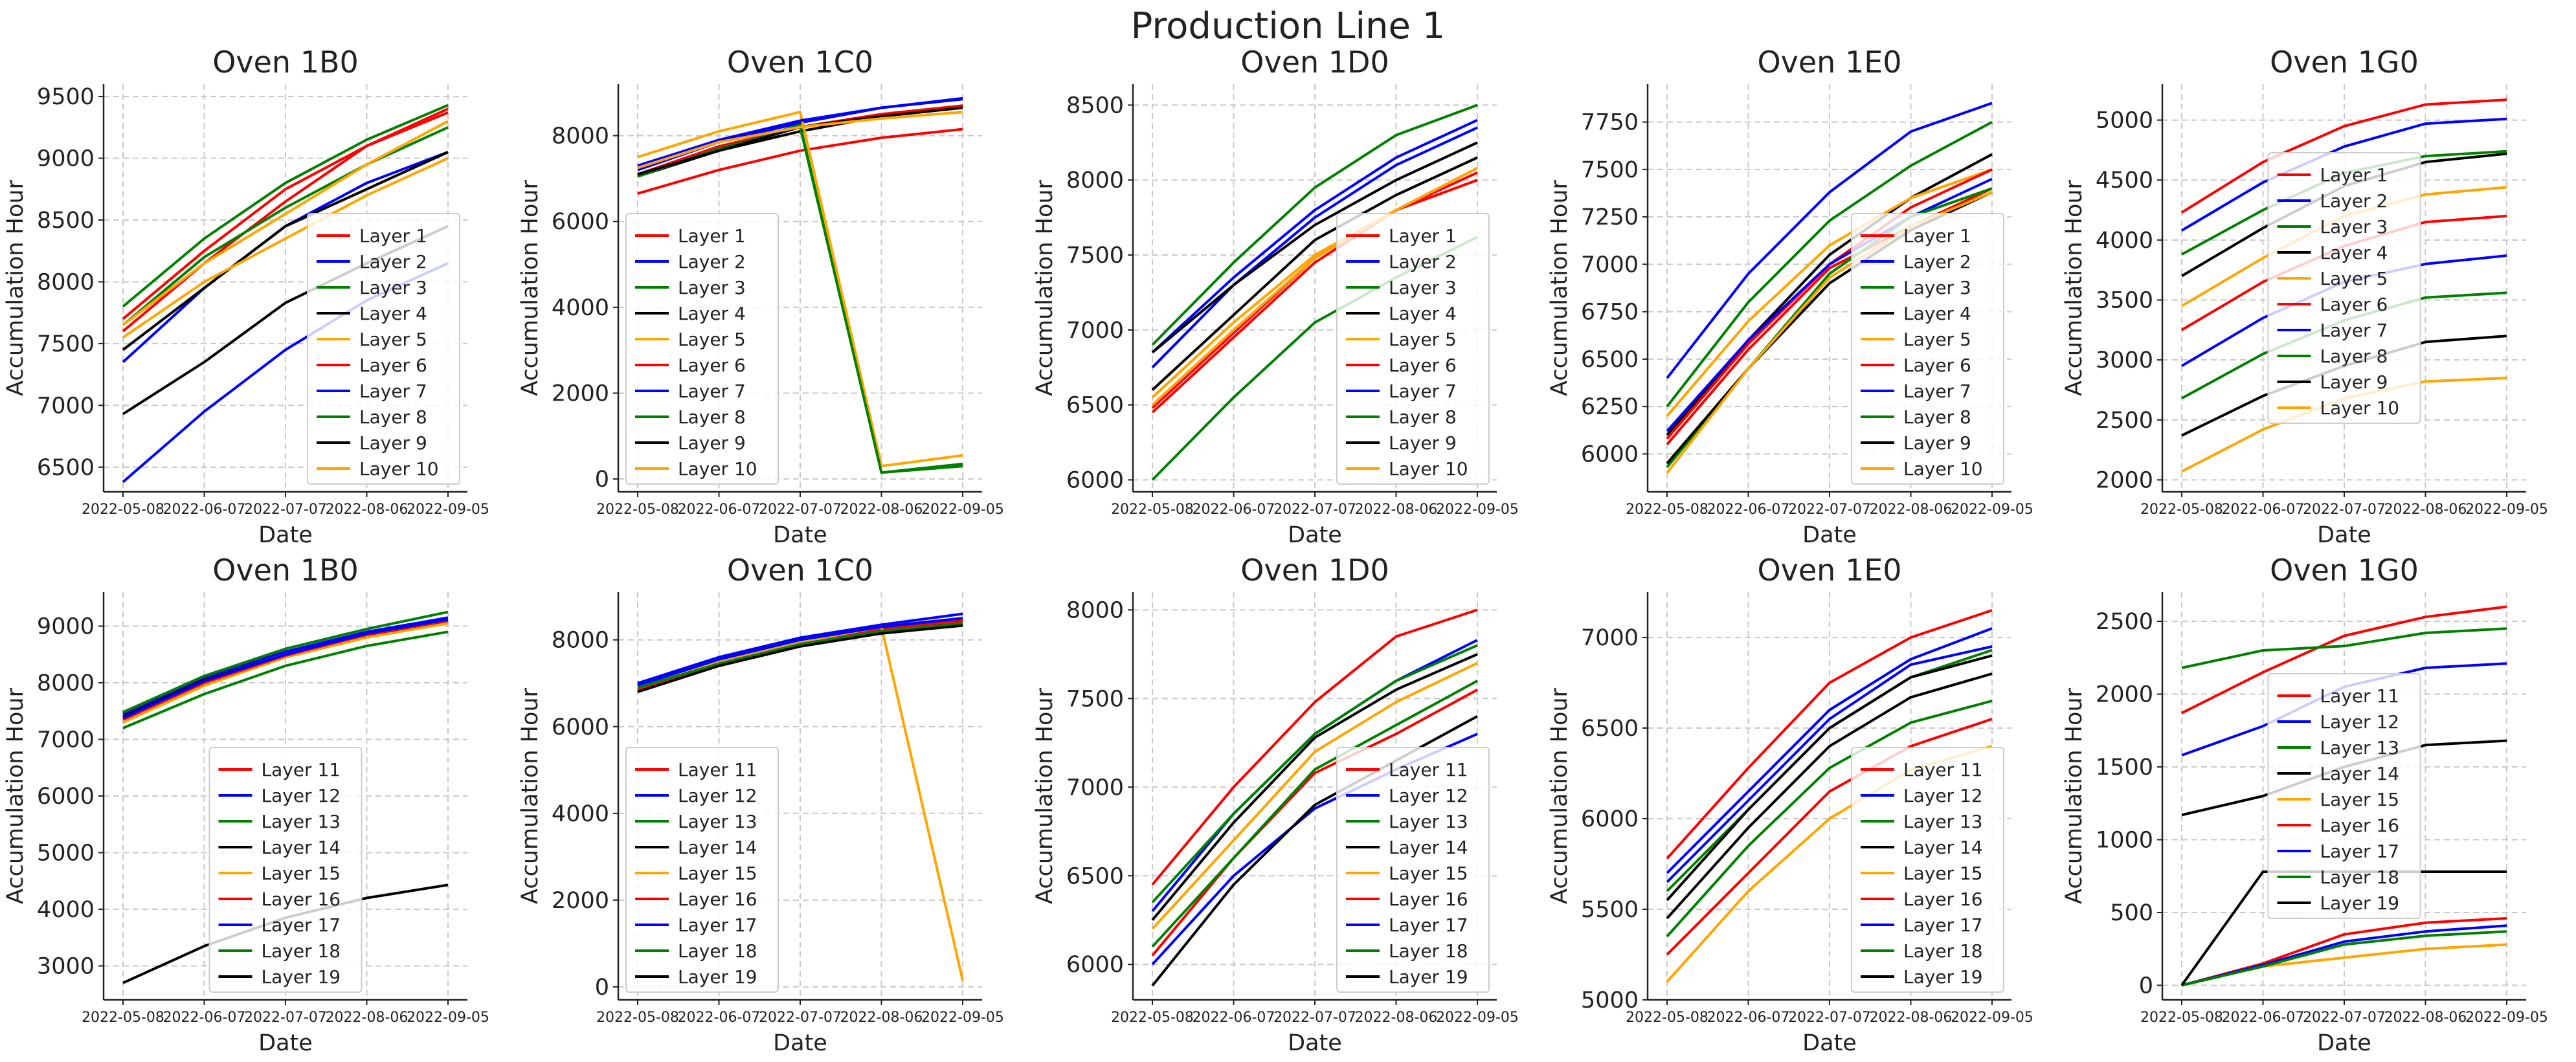 This screenshot has width=2576, height=1062. Describe the element at coordinates (1937, 287) in the screenshot. I see `legend-label: Layer 3` at that location.